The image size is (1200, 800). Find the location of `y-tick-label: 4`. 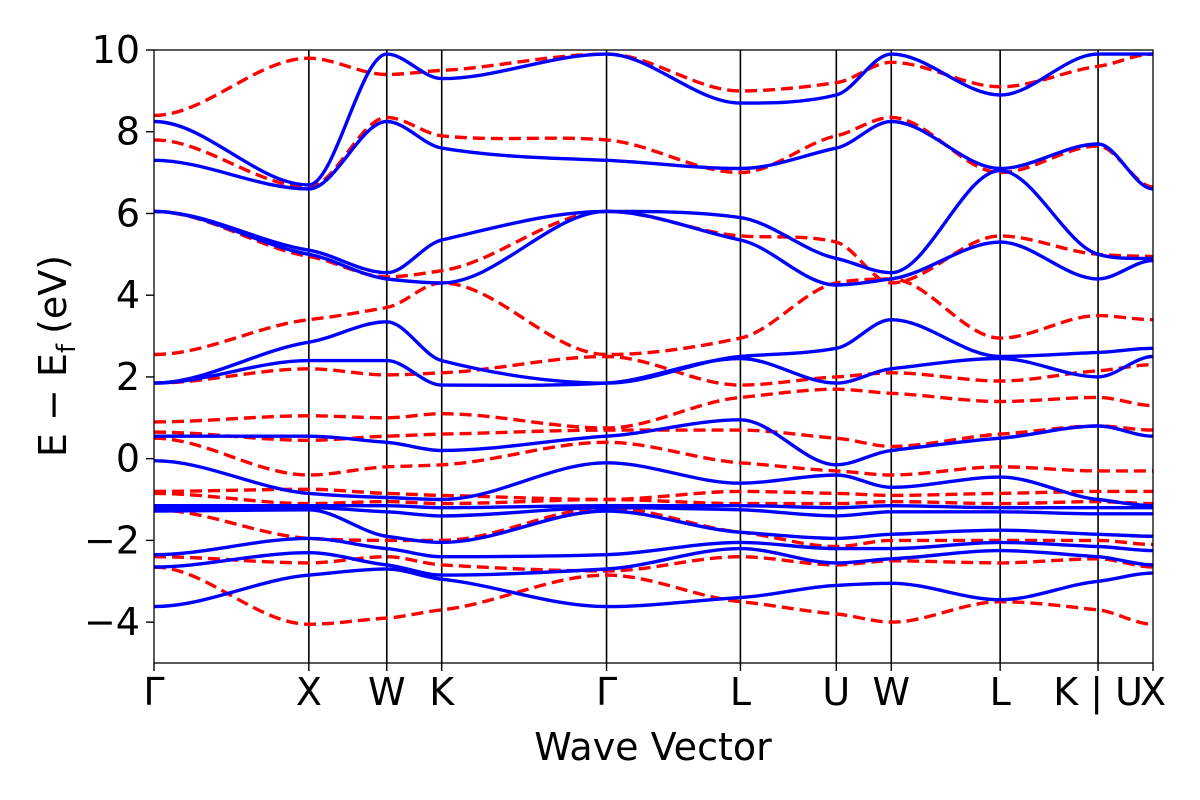

y-tick-label: 4 is located at coordinates (128, 295).